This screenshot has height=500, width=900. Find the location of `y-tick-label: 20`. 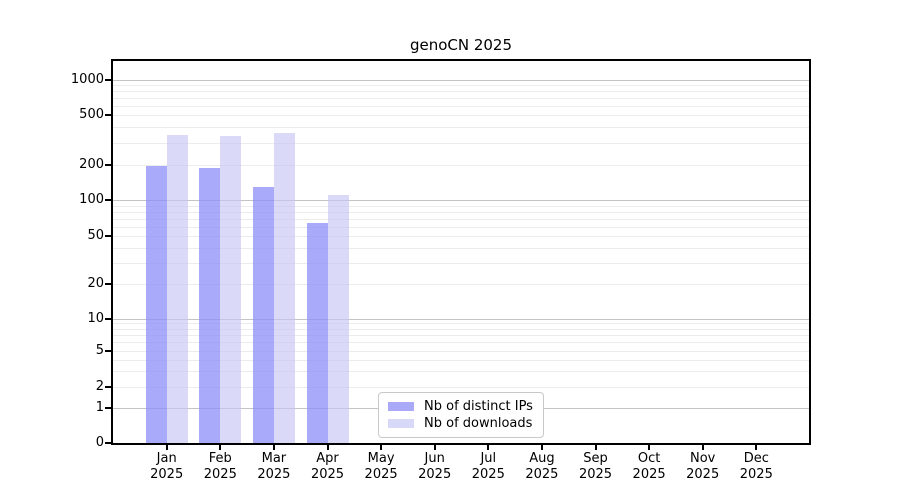

y-tick-label: 20 is located at coordinates (95, 283).